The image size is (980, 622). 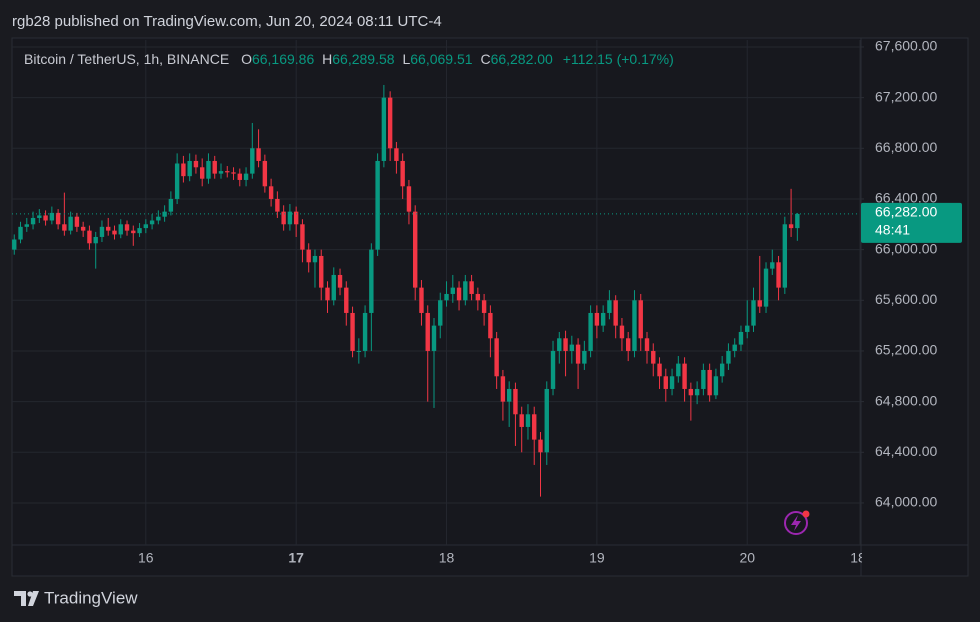 I want to click on y-tick-label: 64,800.00, so click(x=906, y=400).